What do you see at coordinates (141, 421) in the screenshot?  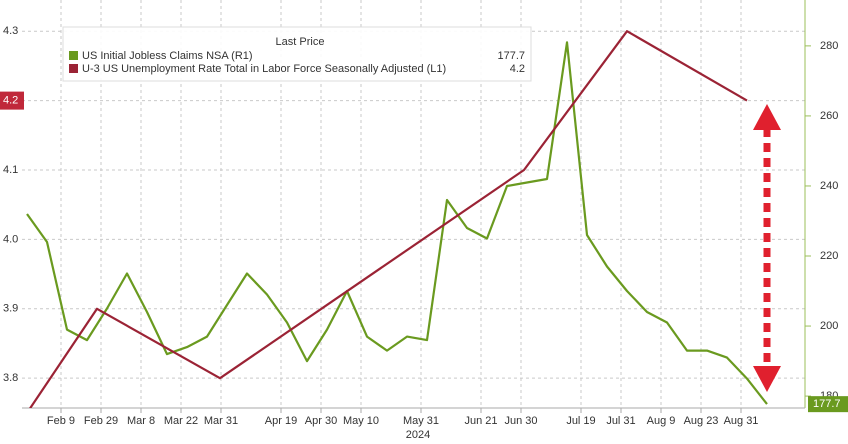 I see `x-tick-label: Mar 8` at bounding box center [141, 421].